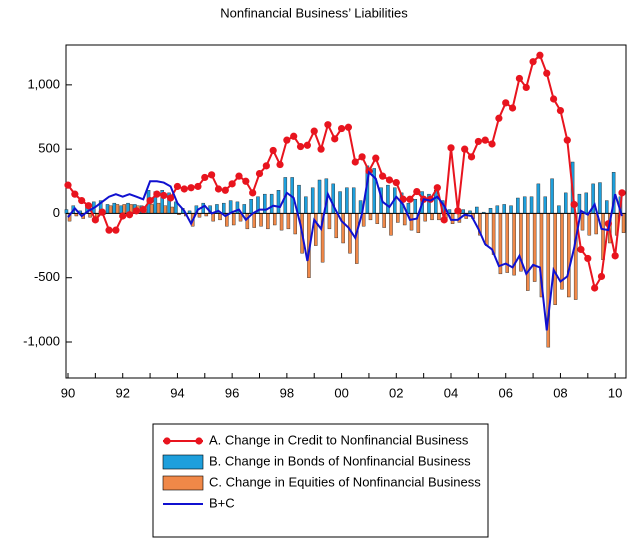 This screenshot has width=629, height=538. What do you see at coordinates (505, 392) in the screenshot?
I see `x-tick-label: 06` at bounding box center [505, 392].